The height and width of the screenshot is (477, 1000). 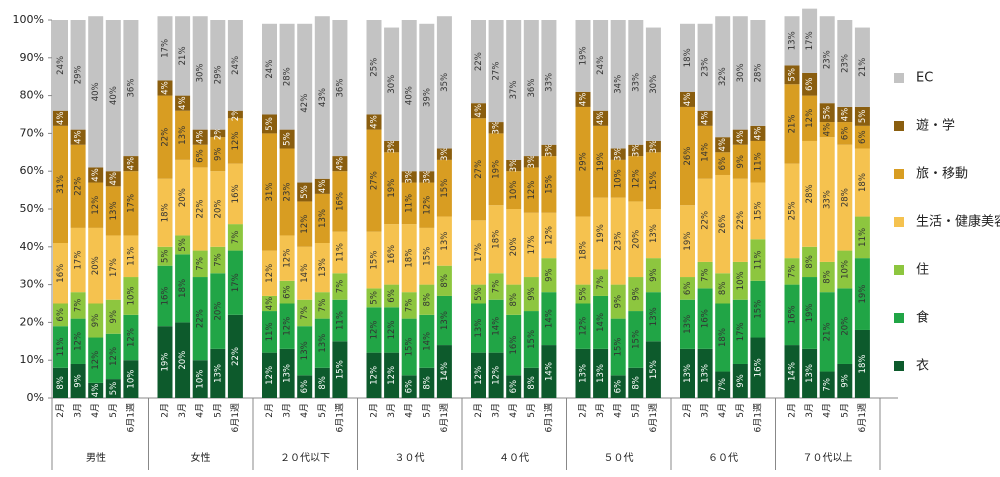 What do you see at coordinates (32, 359) in the screenshot?
I see `y-tick-label: 10%` at bounding box center [32, 359].